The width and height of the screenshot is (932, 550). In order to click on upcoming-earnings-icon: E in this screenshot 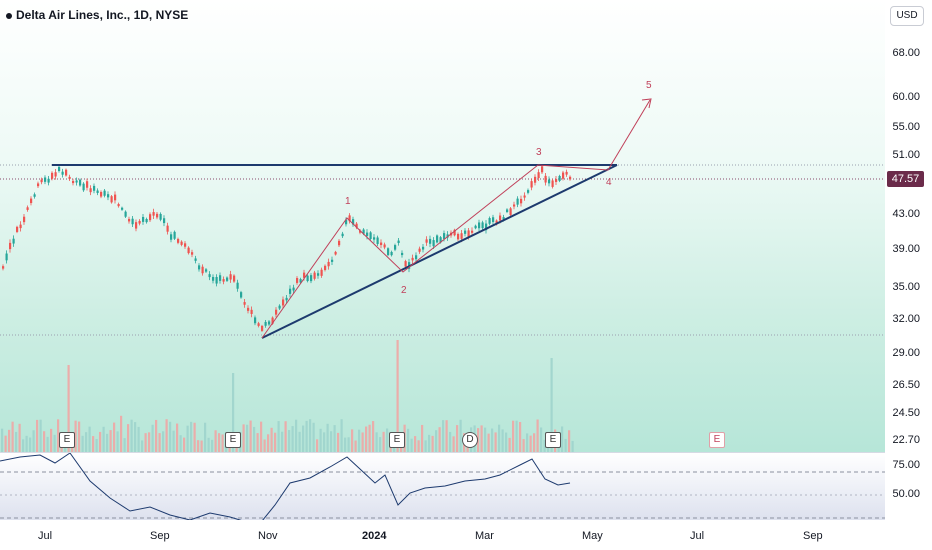, I will do `click(717, 440)`.